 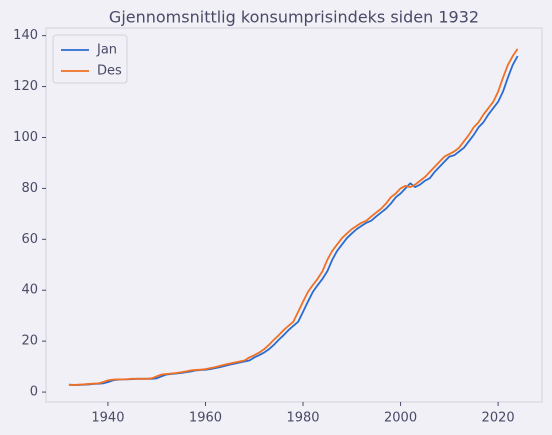 I want to click on y-tick-label: 40, so click(x=29, y=290).